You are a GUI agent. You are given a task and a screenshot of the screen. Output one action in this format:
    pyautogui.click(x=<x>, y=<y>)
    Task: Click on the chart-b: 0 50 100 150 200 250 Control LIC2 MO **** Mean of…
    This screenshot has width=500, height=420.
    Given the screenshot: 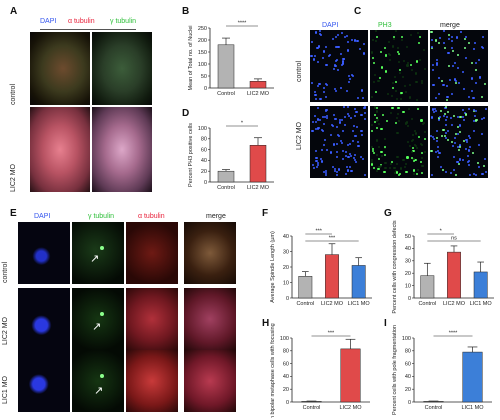 What is the action you would take?
    pyautogui.click(x=231, y=59)
    